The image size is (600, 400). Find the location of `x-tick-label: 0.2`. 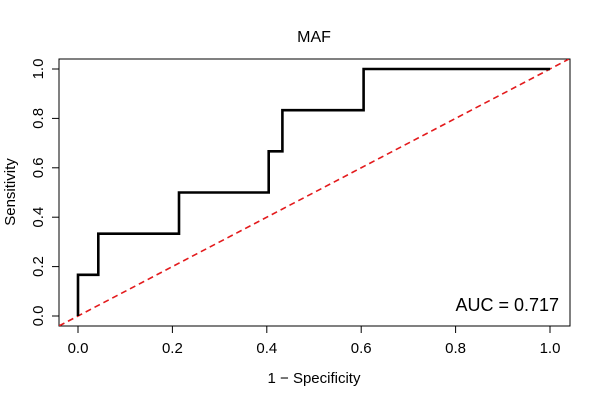

x-tick-label: 0.2 is located at coordinates (172, 348).